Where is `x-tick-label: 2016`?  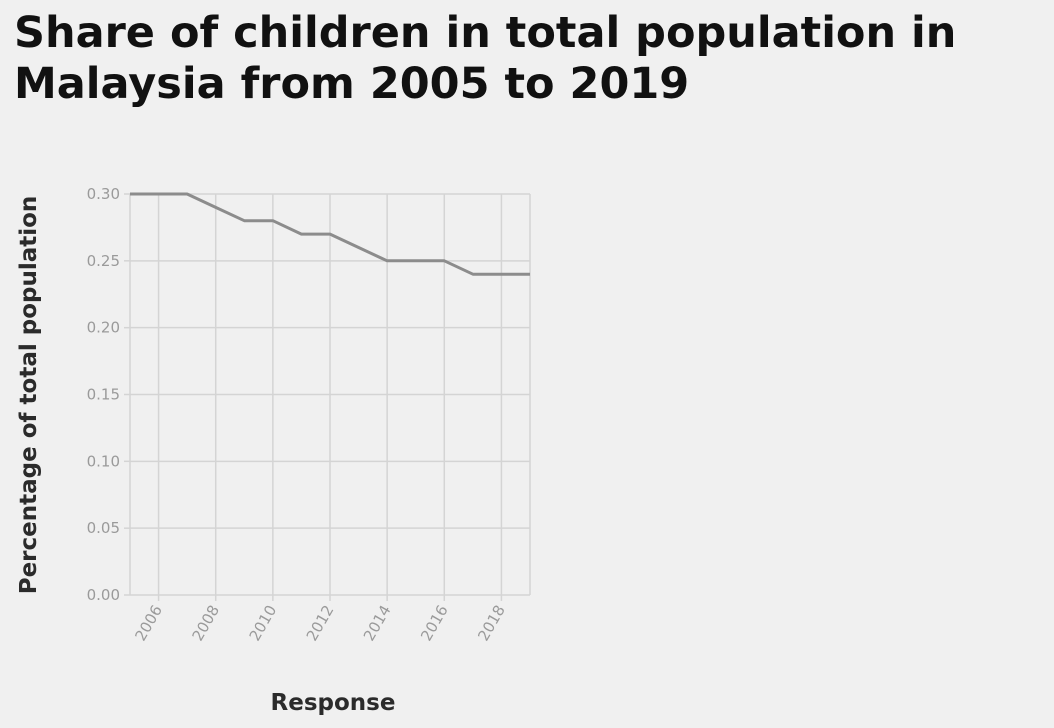 x-tick-label: 2016 is located at coordinates (434, 623).